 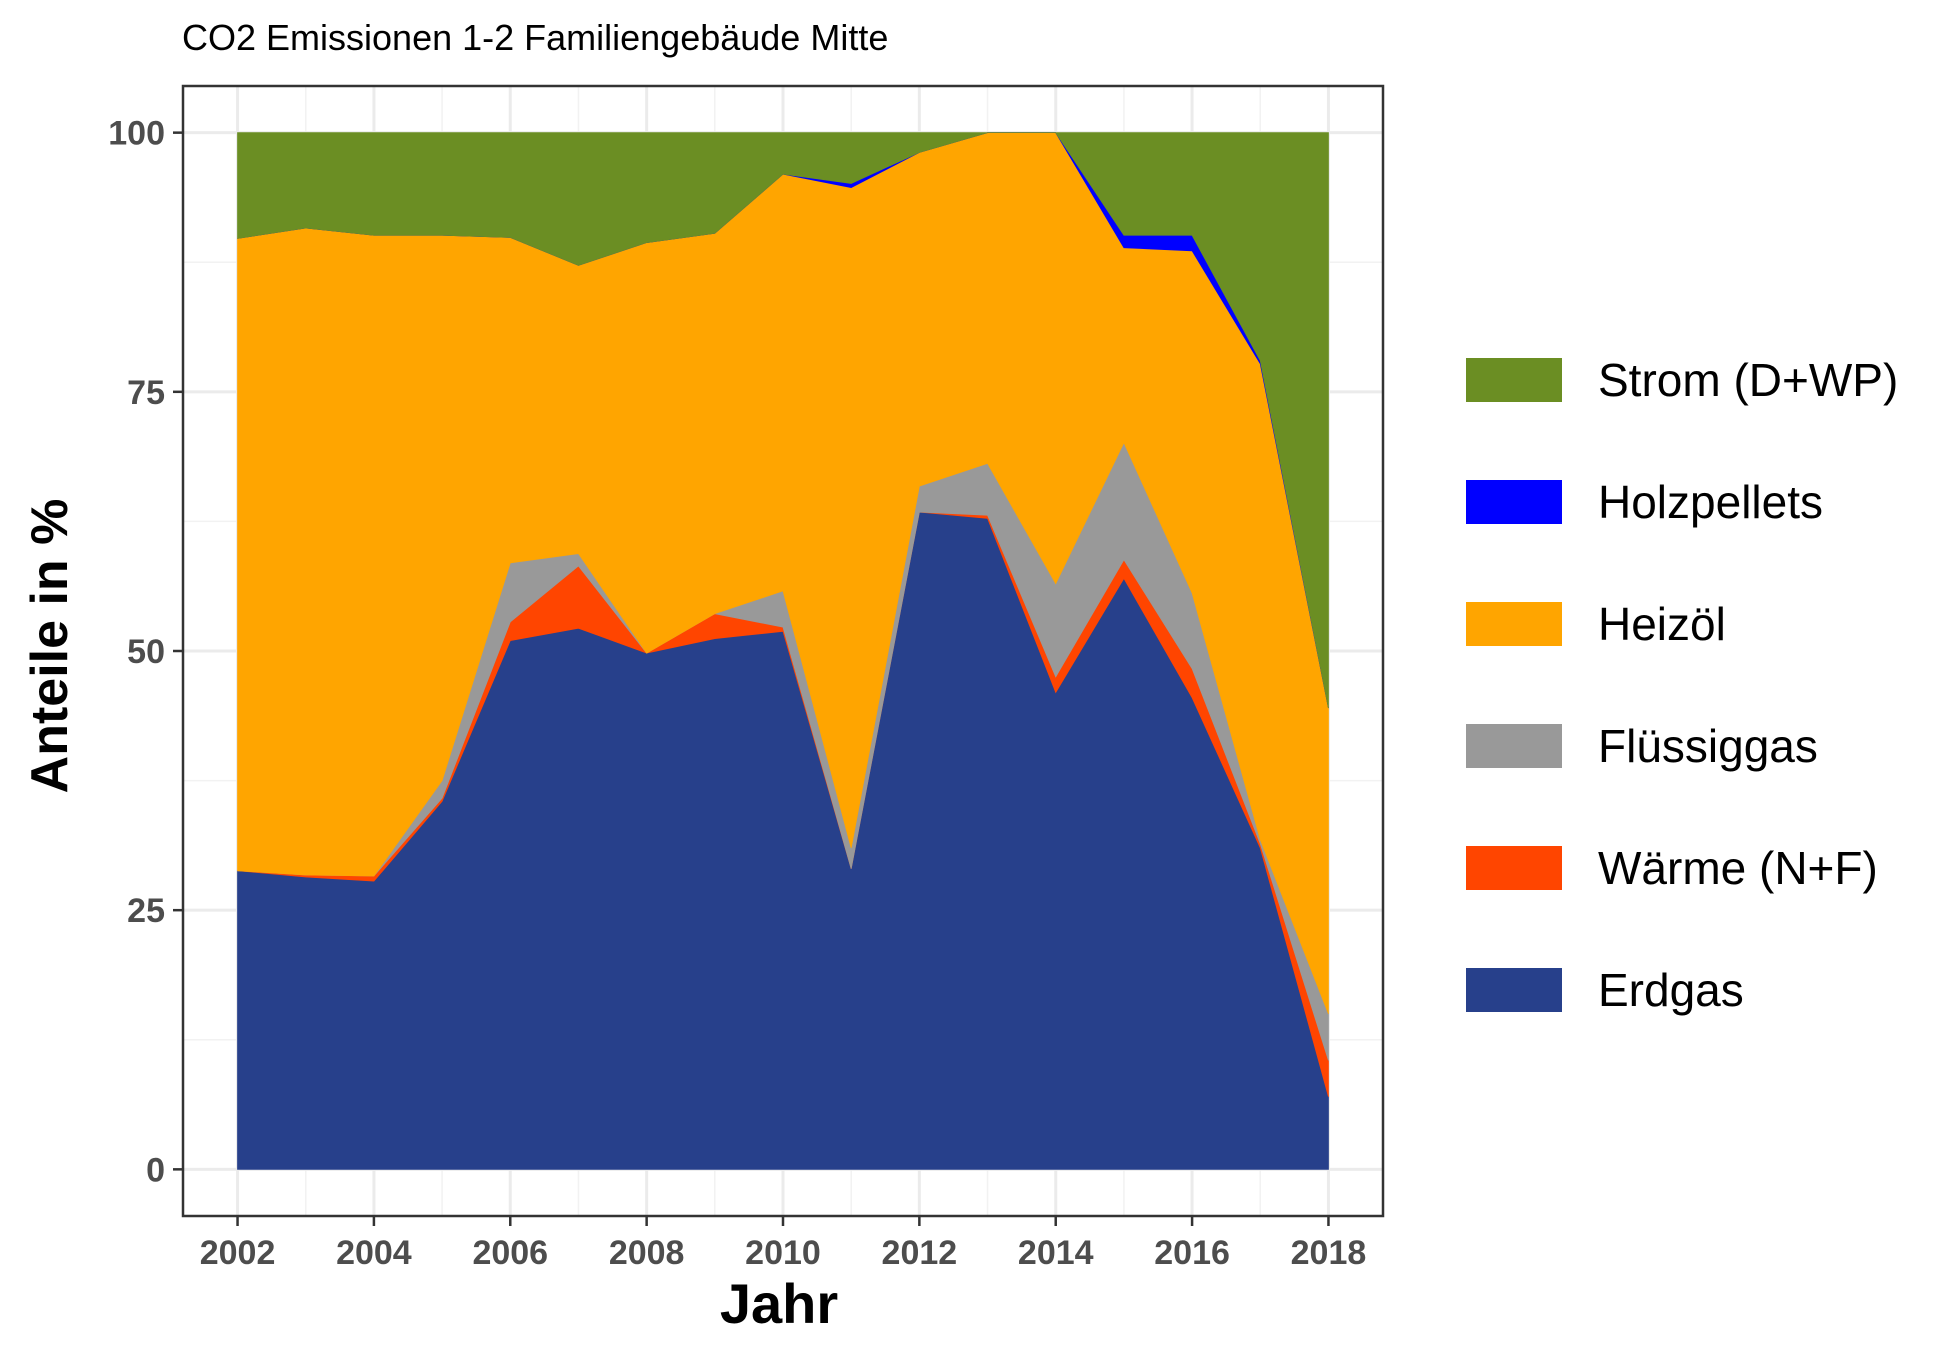 I want to click on x-tick-label: 2010, so click(x=783, y=1253).